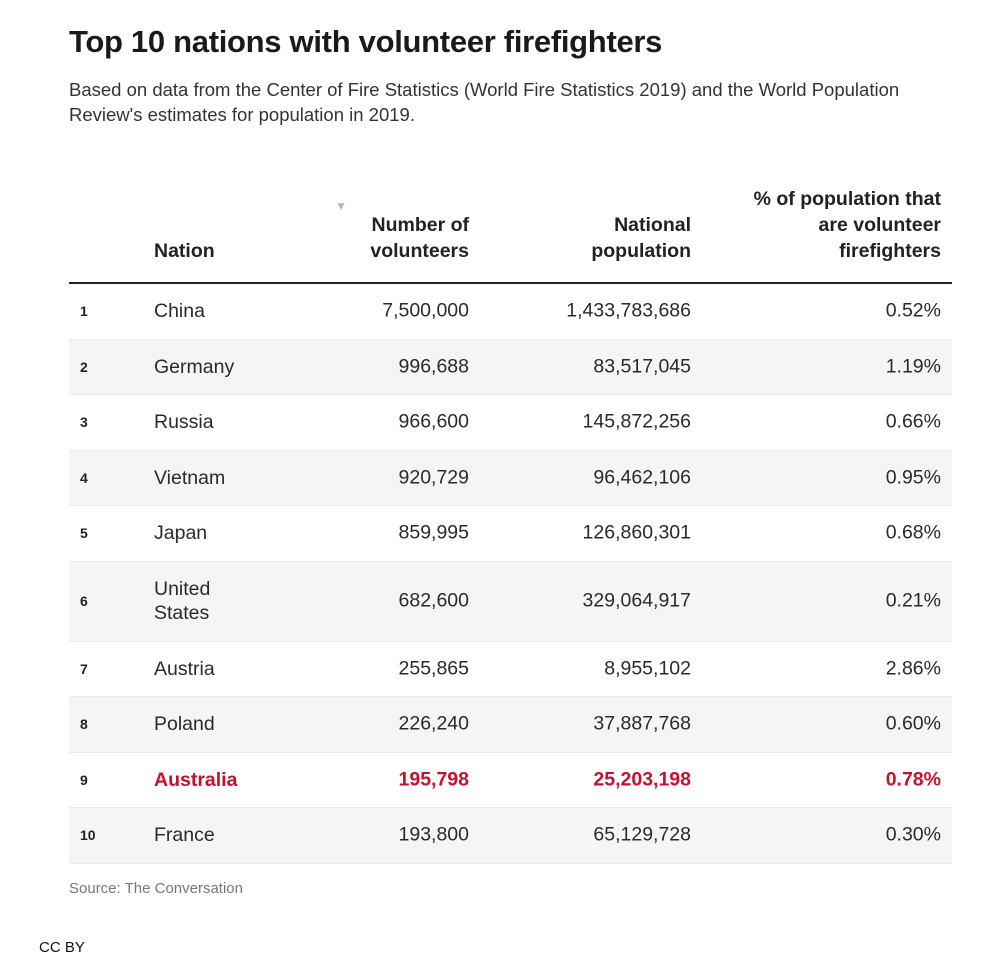  What do you see at coordinates (510, 423) in the screenshot?
I see `table-row: 3 Russia 966,600 145,872,256 0.66%` at bounding box center [510, 423].